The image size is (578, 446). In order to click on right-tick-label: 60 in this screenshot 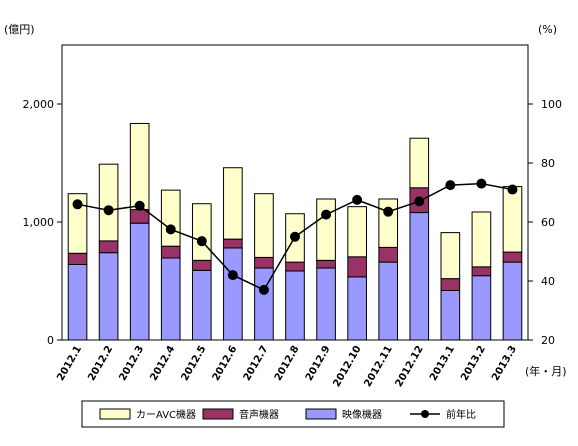, I will do `click(548, 222)`.